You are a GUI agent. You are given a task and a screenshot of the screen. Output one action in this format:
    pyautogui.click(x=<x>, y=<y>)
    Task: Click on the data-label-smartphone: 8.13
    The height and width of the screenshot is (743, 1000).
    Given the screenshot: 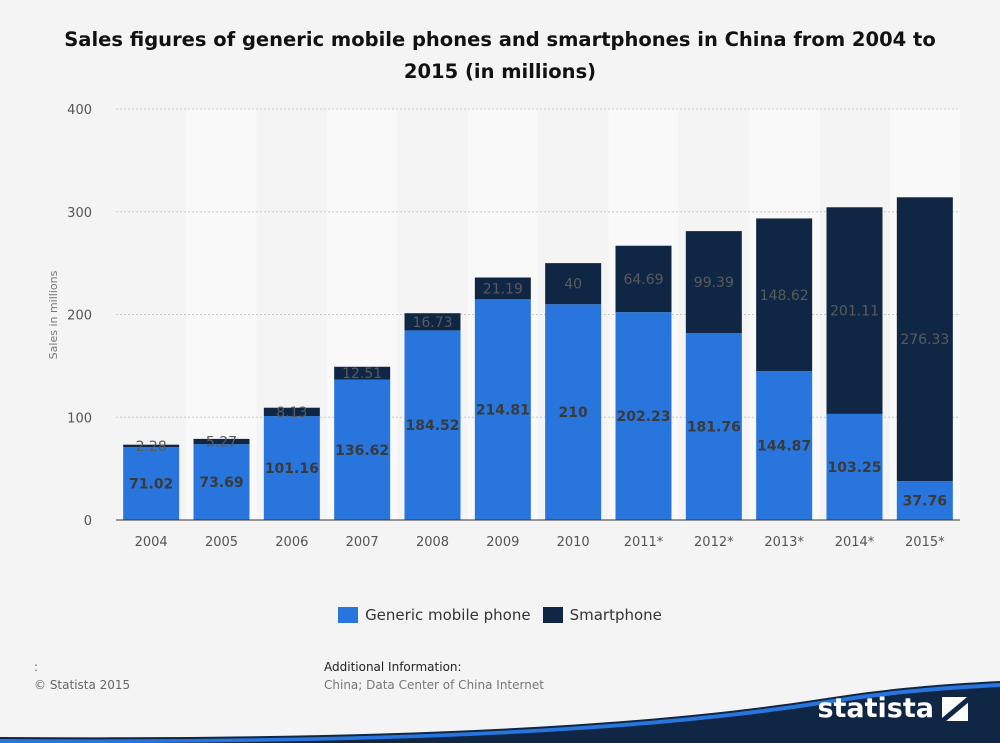 What is the action you would take?
    pyautogui.click(x=291, y=413)
    